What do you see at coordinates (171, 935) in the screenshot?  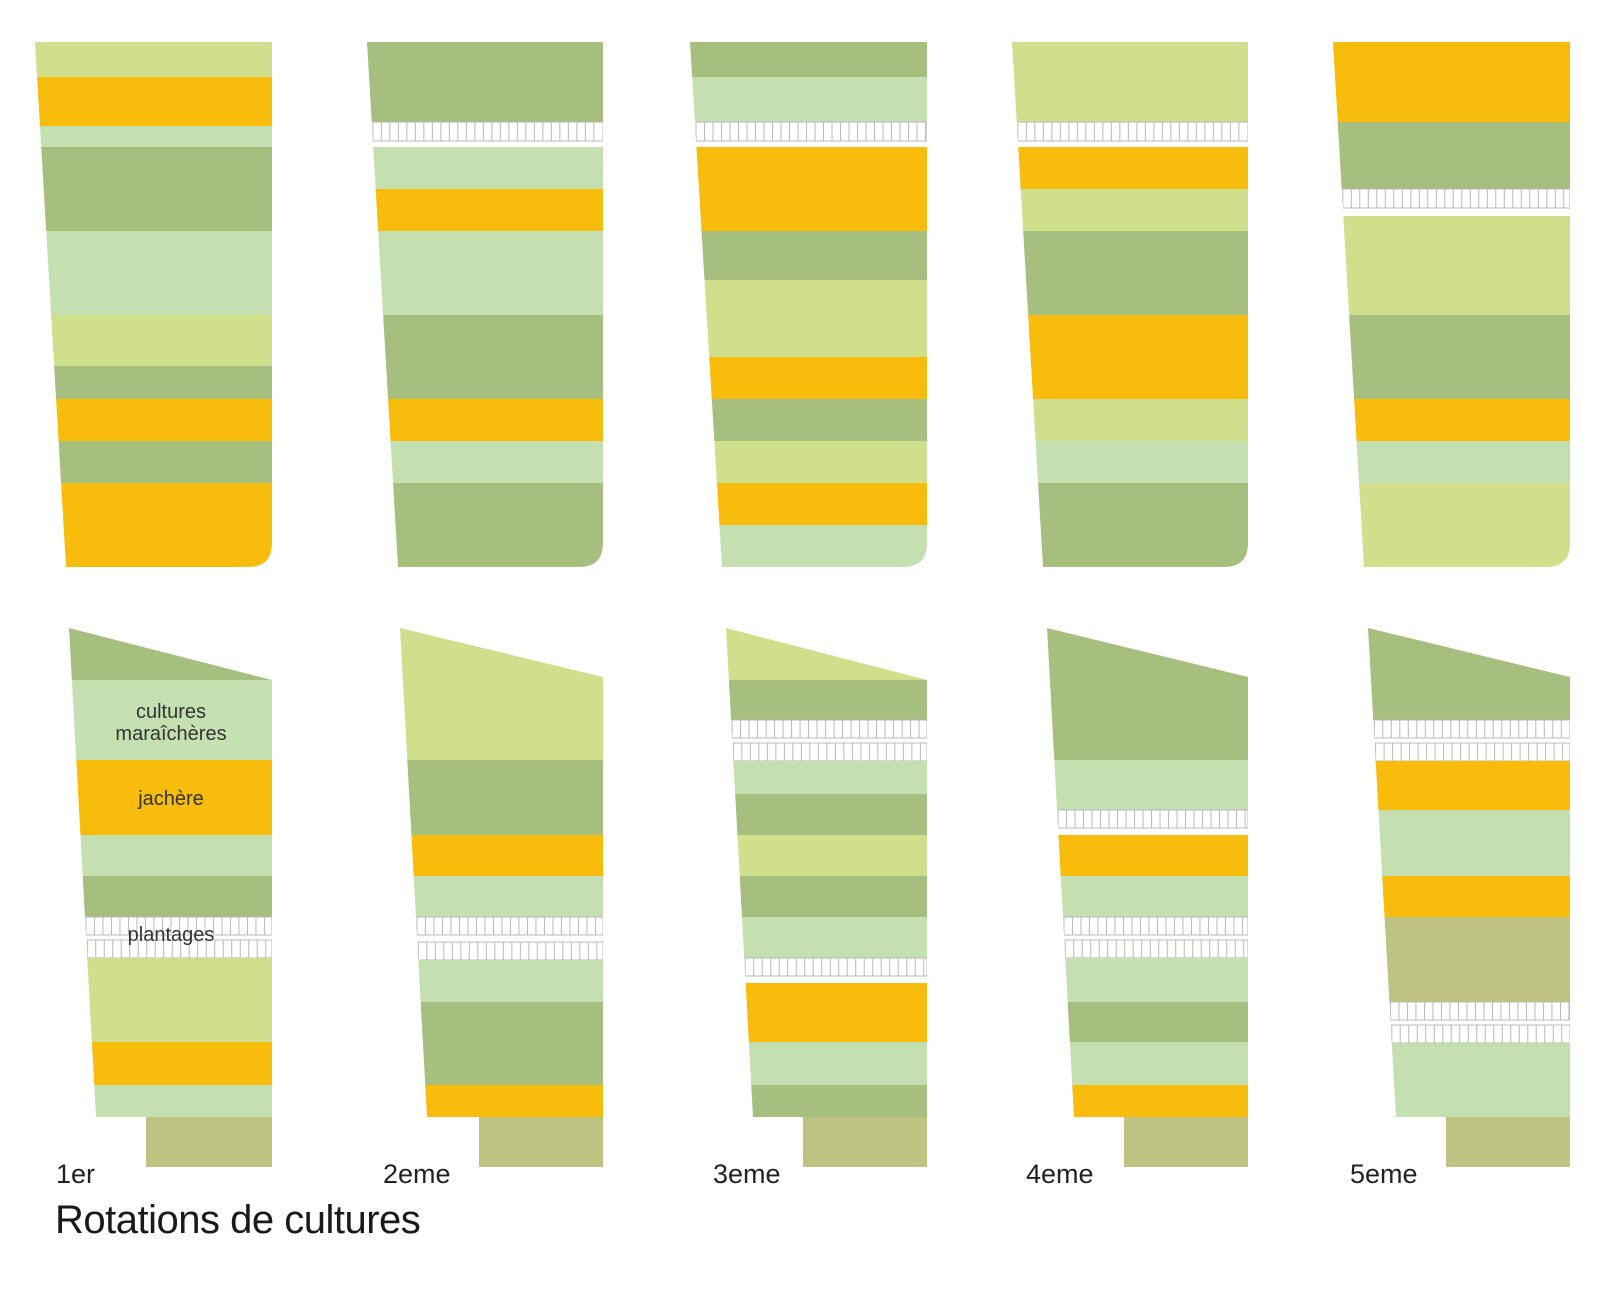 I see `label-plantages: plantages` at bounding box center [171, 935].